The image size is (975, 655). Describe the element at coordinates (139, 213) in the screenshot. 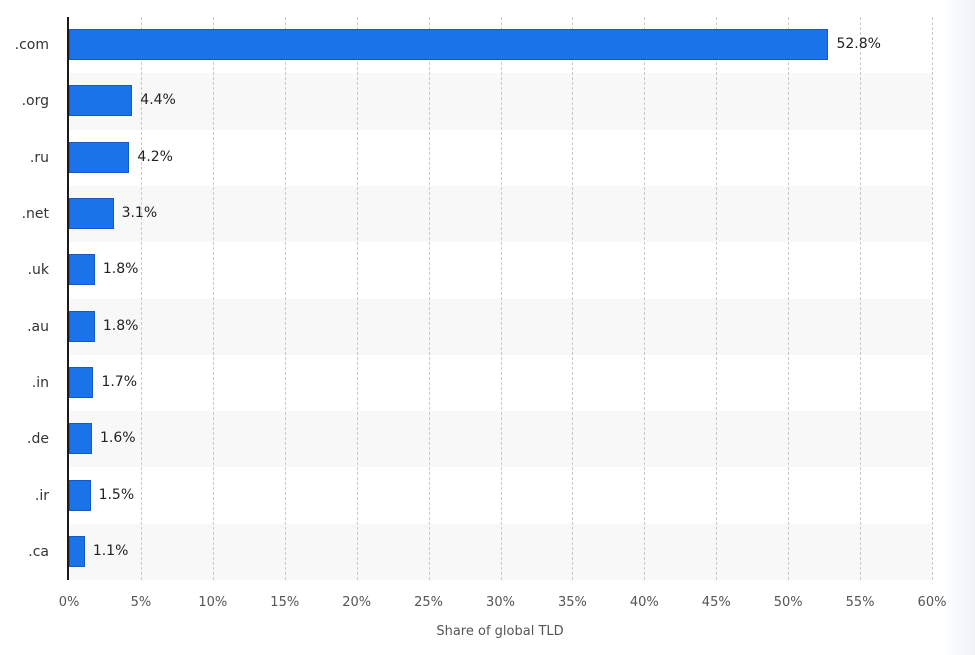

I see `data-label: 3.1%` at that location.